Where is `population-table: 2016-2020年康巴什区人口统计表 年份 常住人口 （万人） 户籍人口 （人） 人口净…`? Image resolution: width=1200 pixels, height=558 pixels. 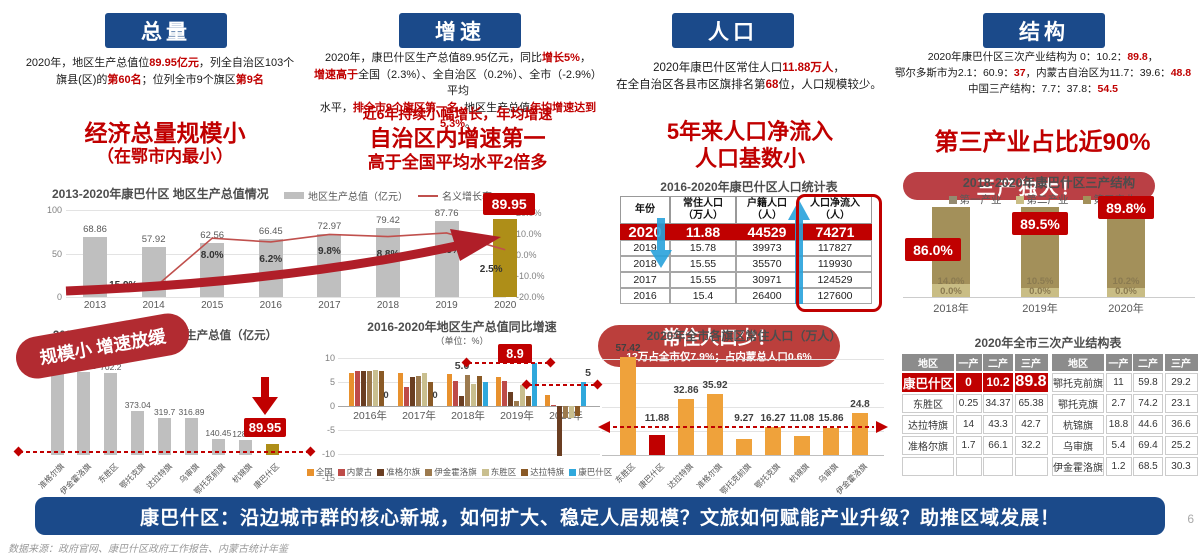
population-table: 2016-2020年康巴什区人口统计表 年份 常住人口 （万人） 户籍人口 （人） 人口净… is located at coordinates (751, 245).